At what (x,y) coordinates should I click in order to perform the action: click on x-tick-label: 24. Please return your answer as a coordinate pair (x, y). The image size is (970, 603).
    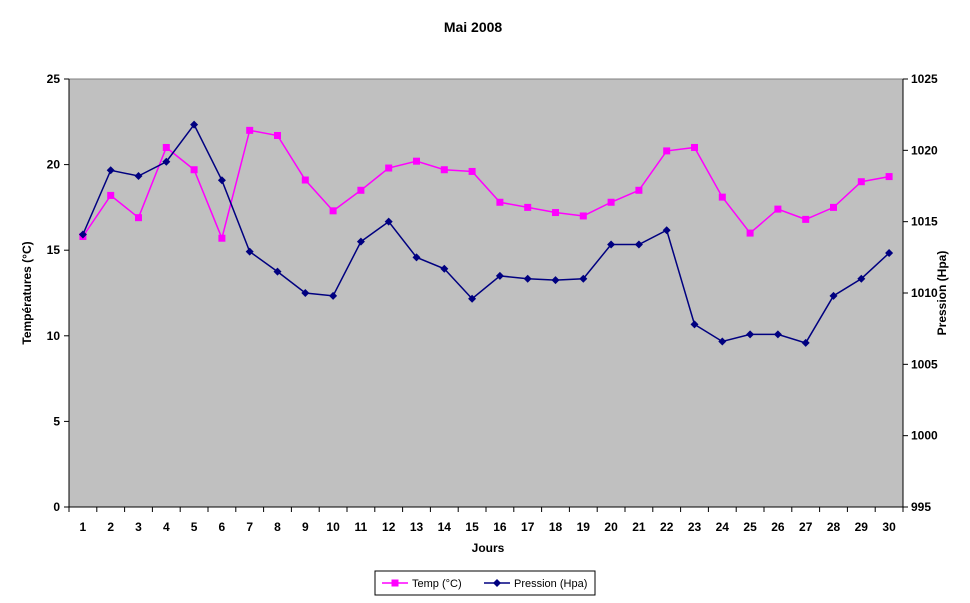
    Looking at the image, I should click on (723, 527).